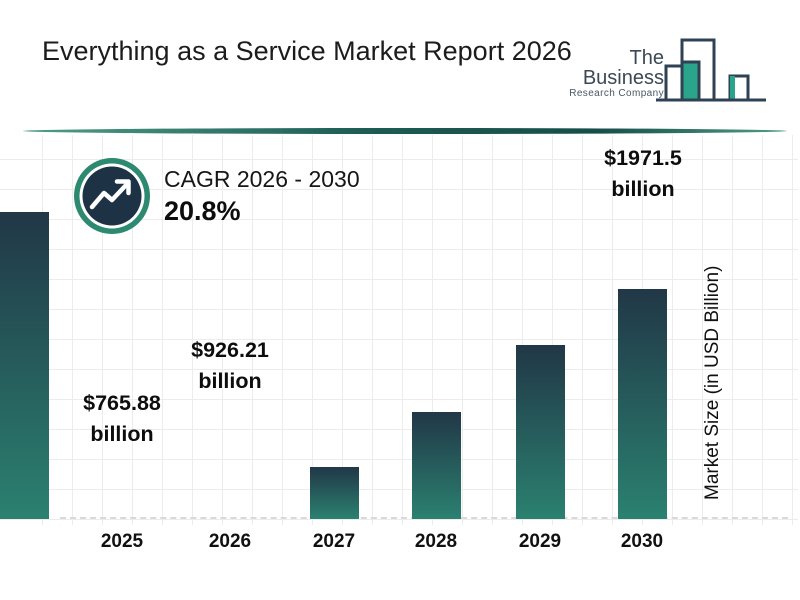 This screenshot has width=800, height=600. I want to click on x-tick-label: 2029, so click(540, 541).